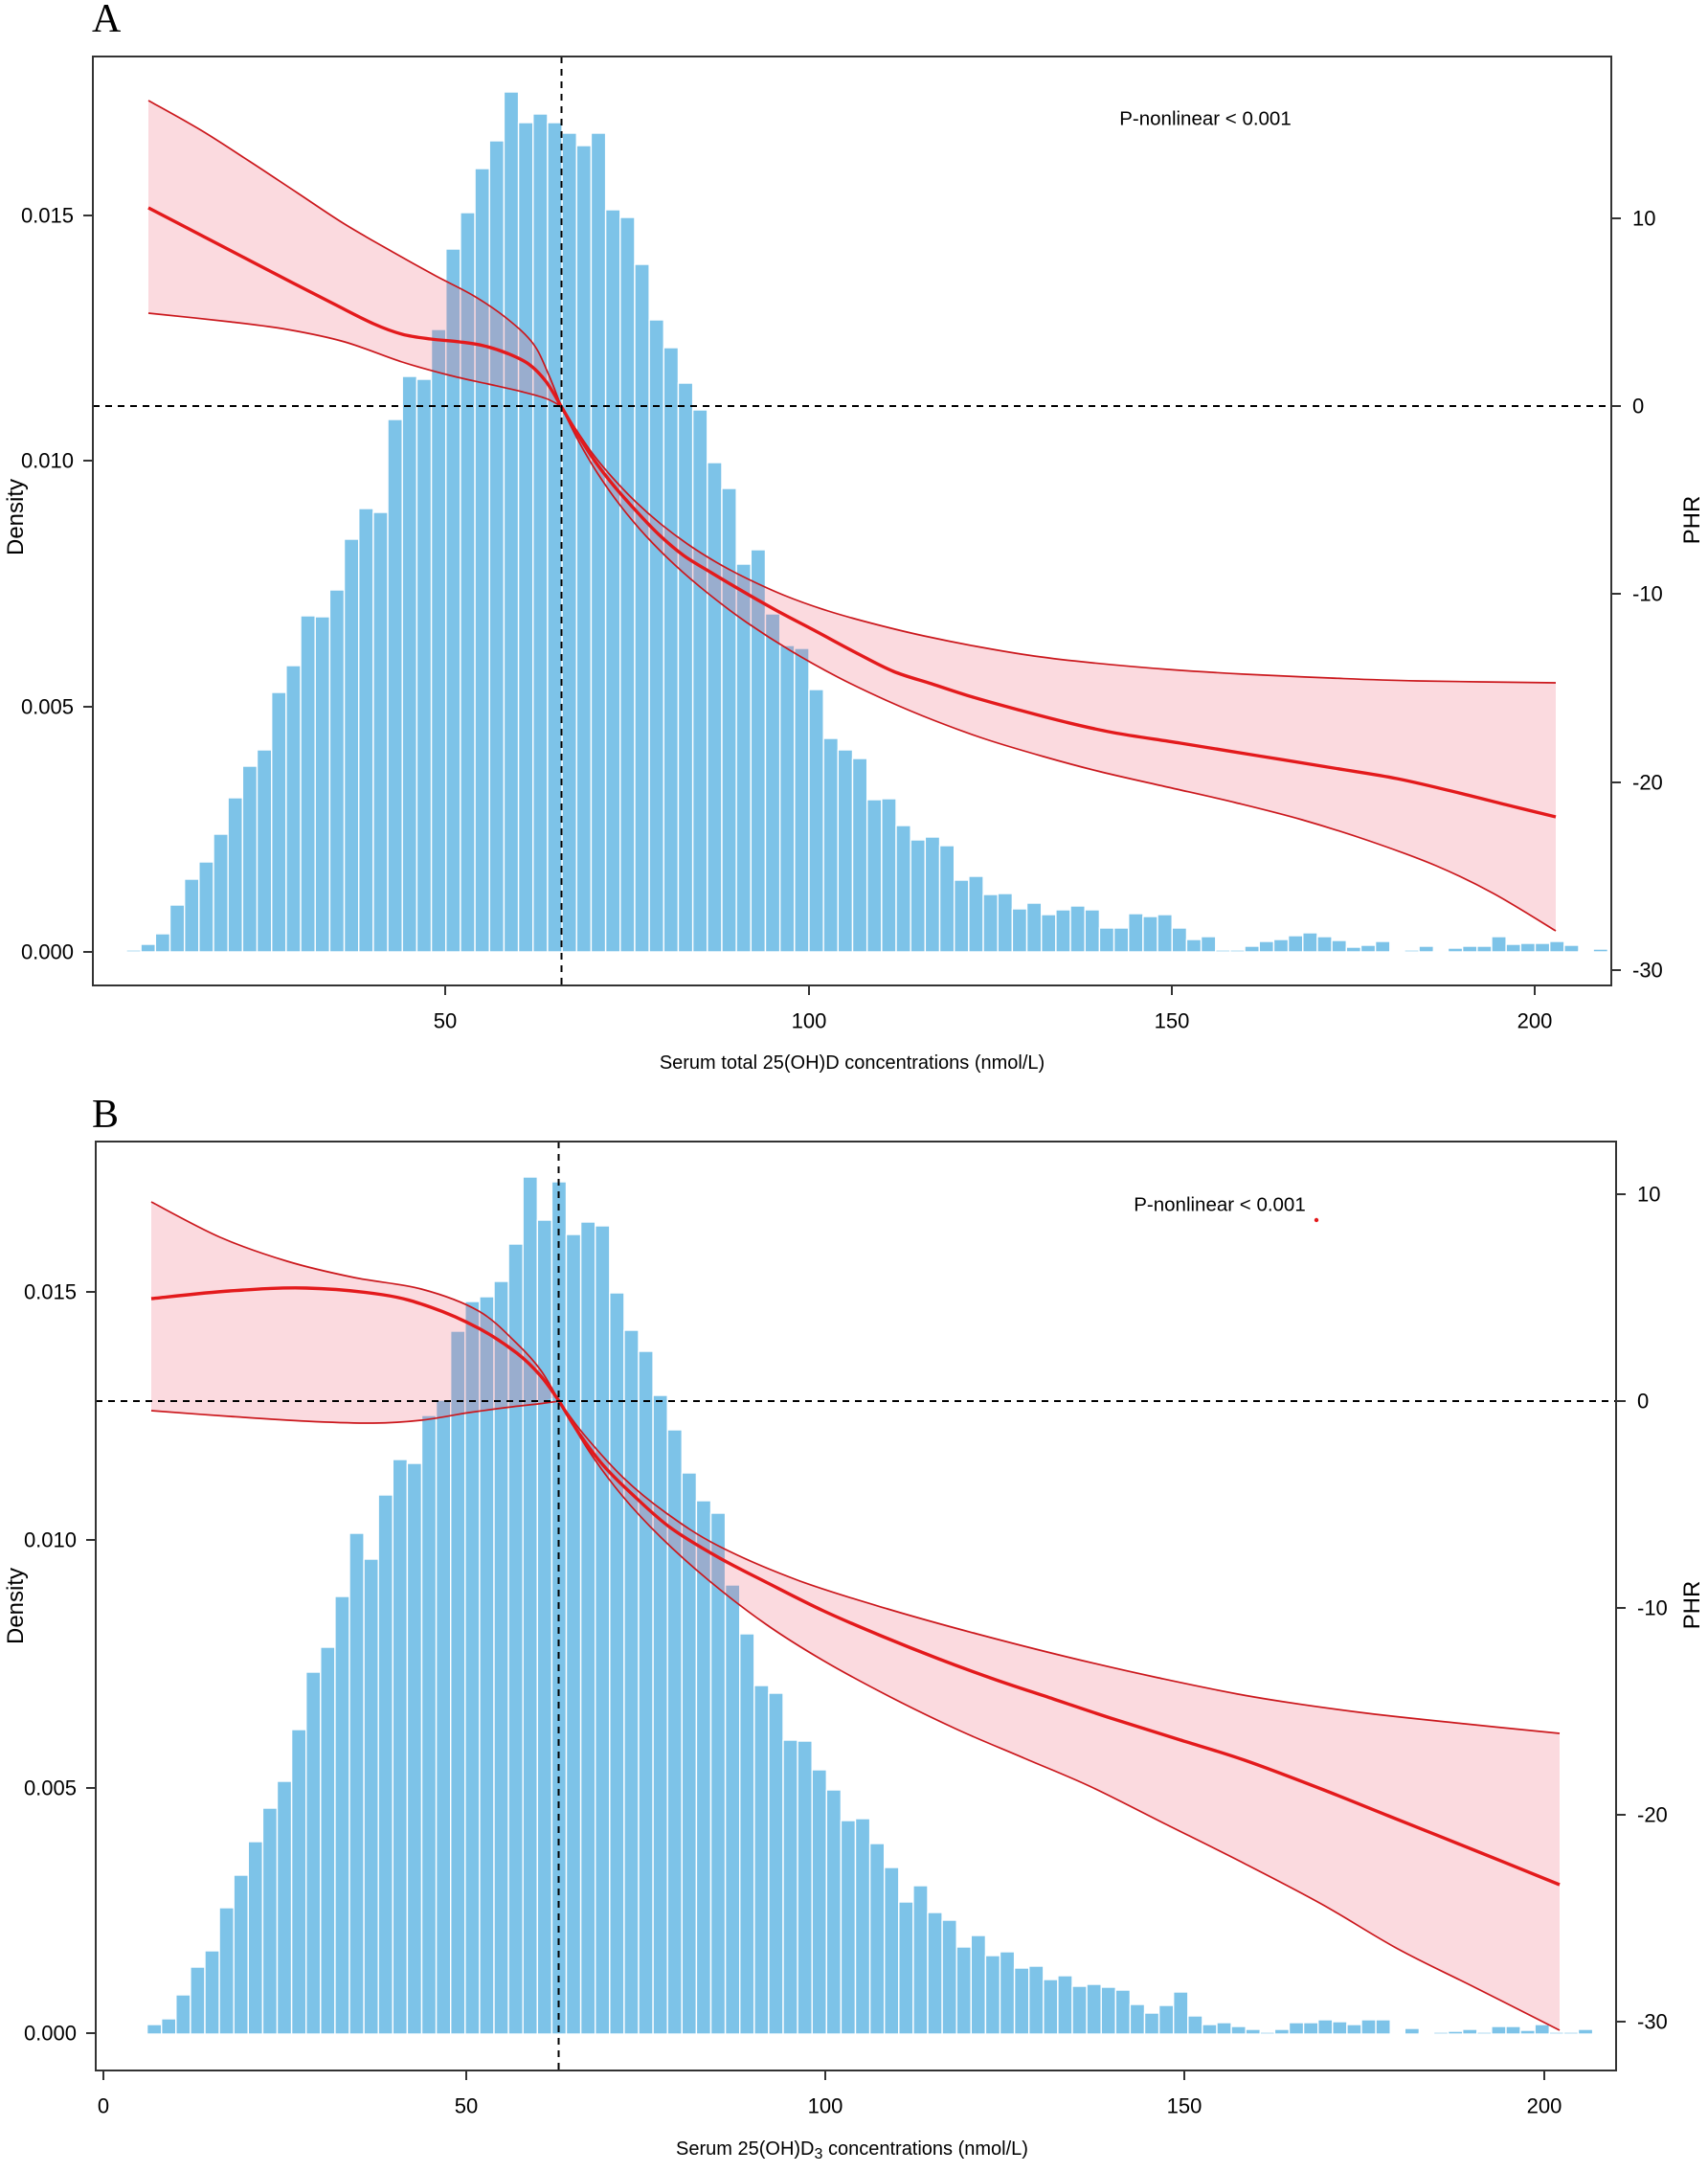  What do you see at coordinates (107, 21) in the screenshot?
I see `svg-text: A` at bounding box center [107, 21].